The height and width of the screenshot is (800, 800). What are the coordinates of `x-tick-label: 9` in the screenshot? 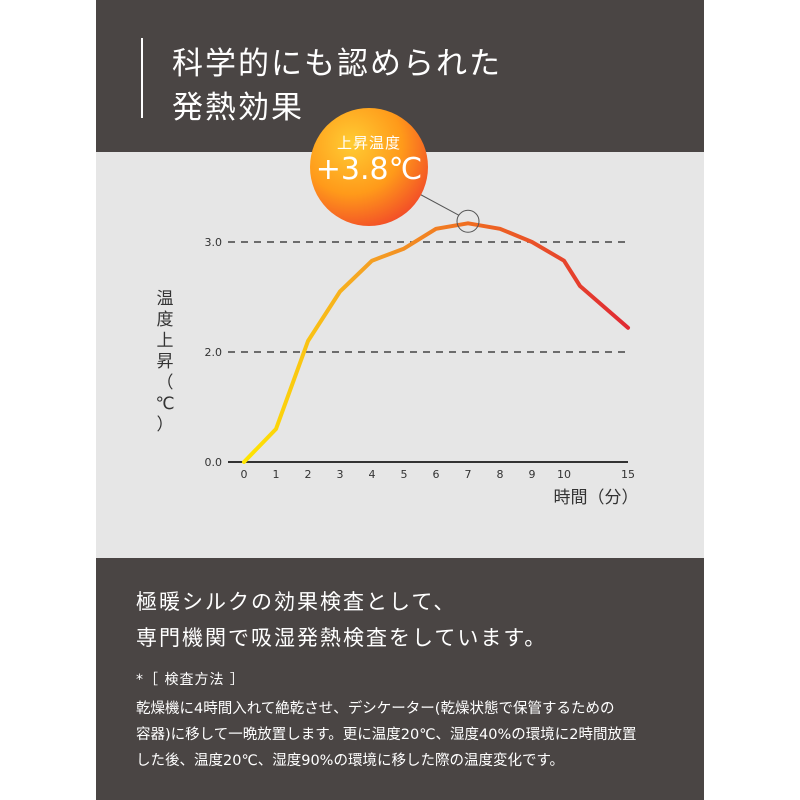 It's located at (532, 474).